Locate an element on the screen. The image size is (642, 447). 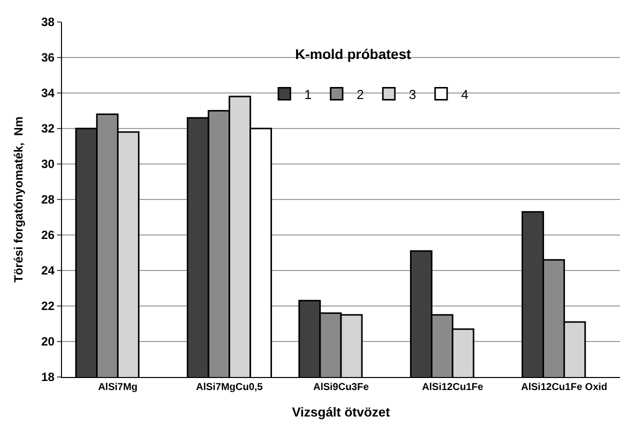
x-tick-label: AlSi12Cu1Fe is located at coordinates (453, 387).